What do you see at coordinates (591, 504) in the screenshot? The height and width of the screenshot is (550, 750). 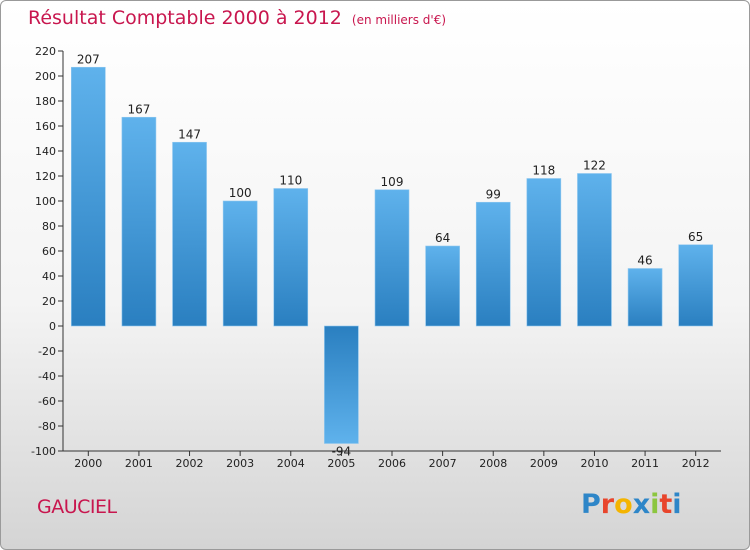 I see `logo-letter: P` at bounding box center [591, 504].